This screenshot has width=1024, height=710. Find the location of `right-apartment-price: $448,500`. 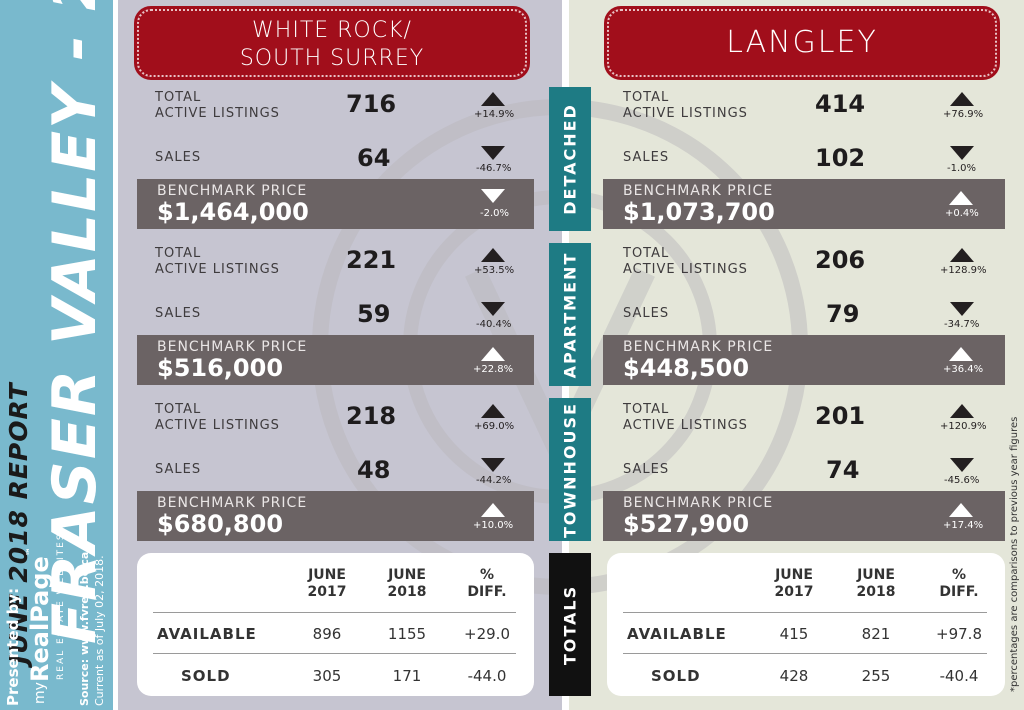

right-apartment-price: $448,500 is located at coordinates (686, 368).